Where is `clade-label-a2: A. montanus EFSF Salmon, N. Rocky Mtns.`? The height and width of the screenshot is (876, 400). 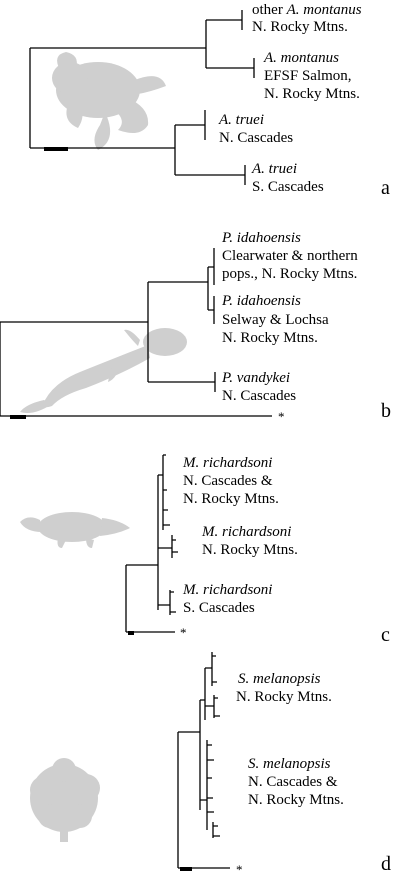 clade-label-a2: A. montanus EFSF Salmon, N. Rocky Mtns. is located at coordinates (311, 76).